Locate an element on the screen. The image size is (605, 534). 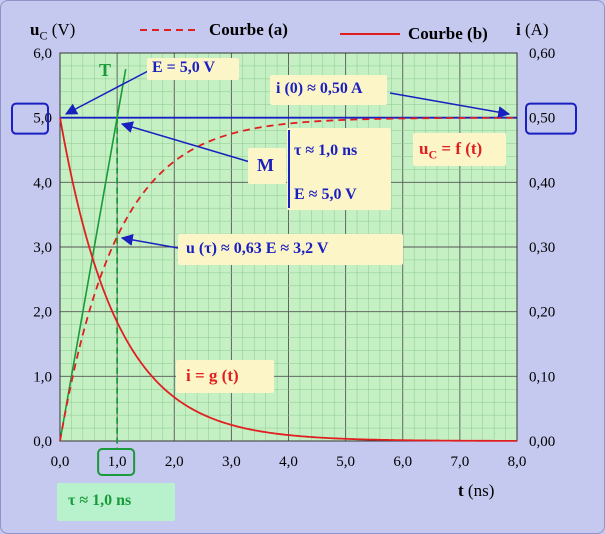
ig-label-box is located at coordinates (225, 376).